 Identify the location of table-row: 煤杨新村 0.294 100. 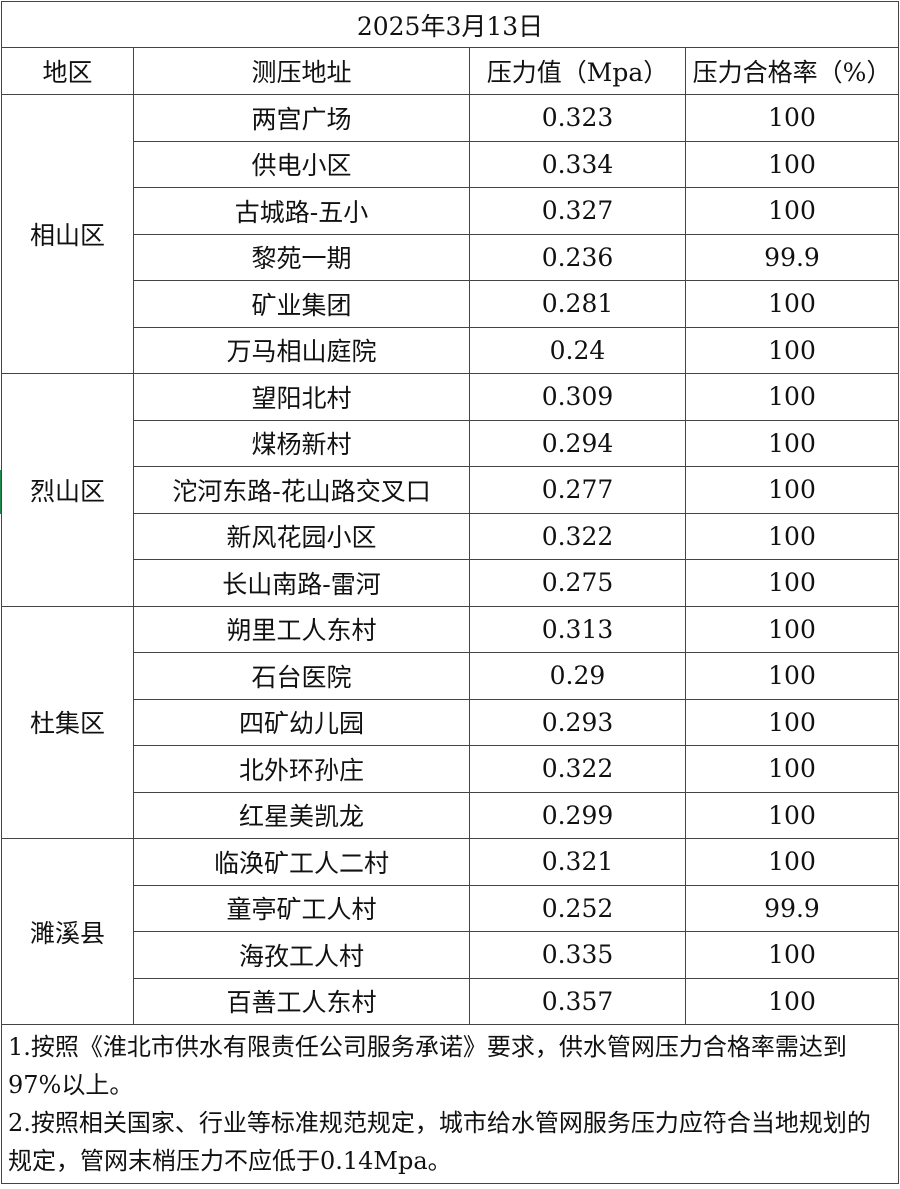
(451, 443).